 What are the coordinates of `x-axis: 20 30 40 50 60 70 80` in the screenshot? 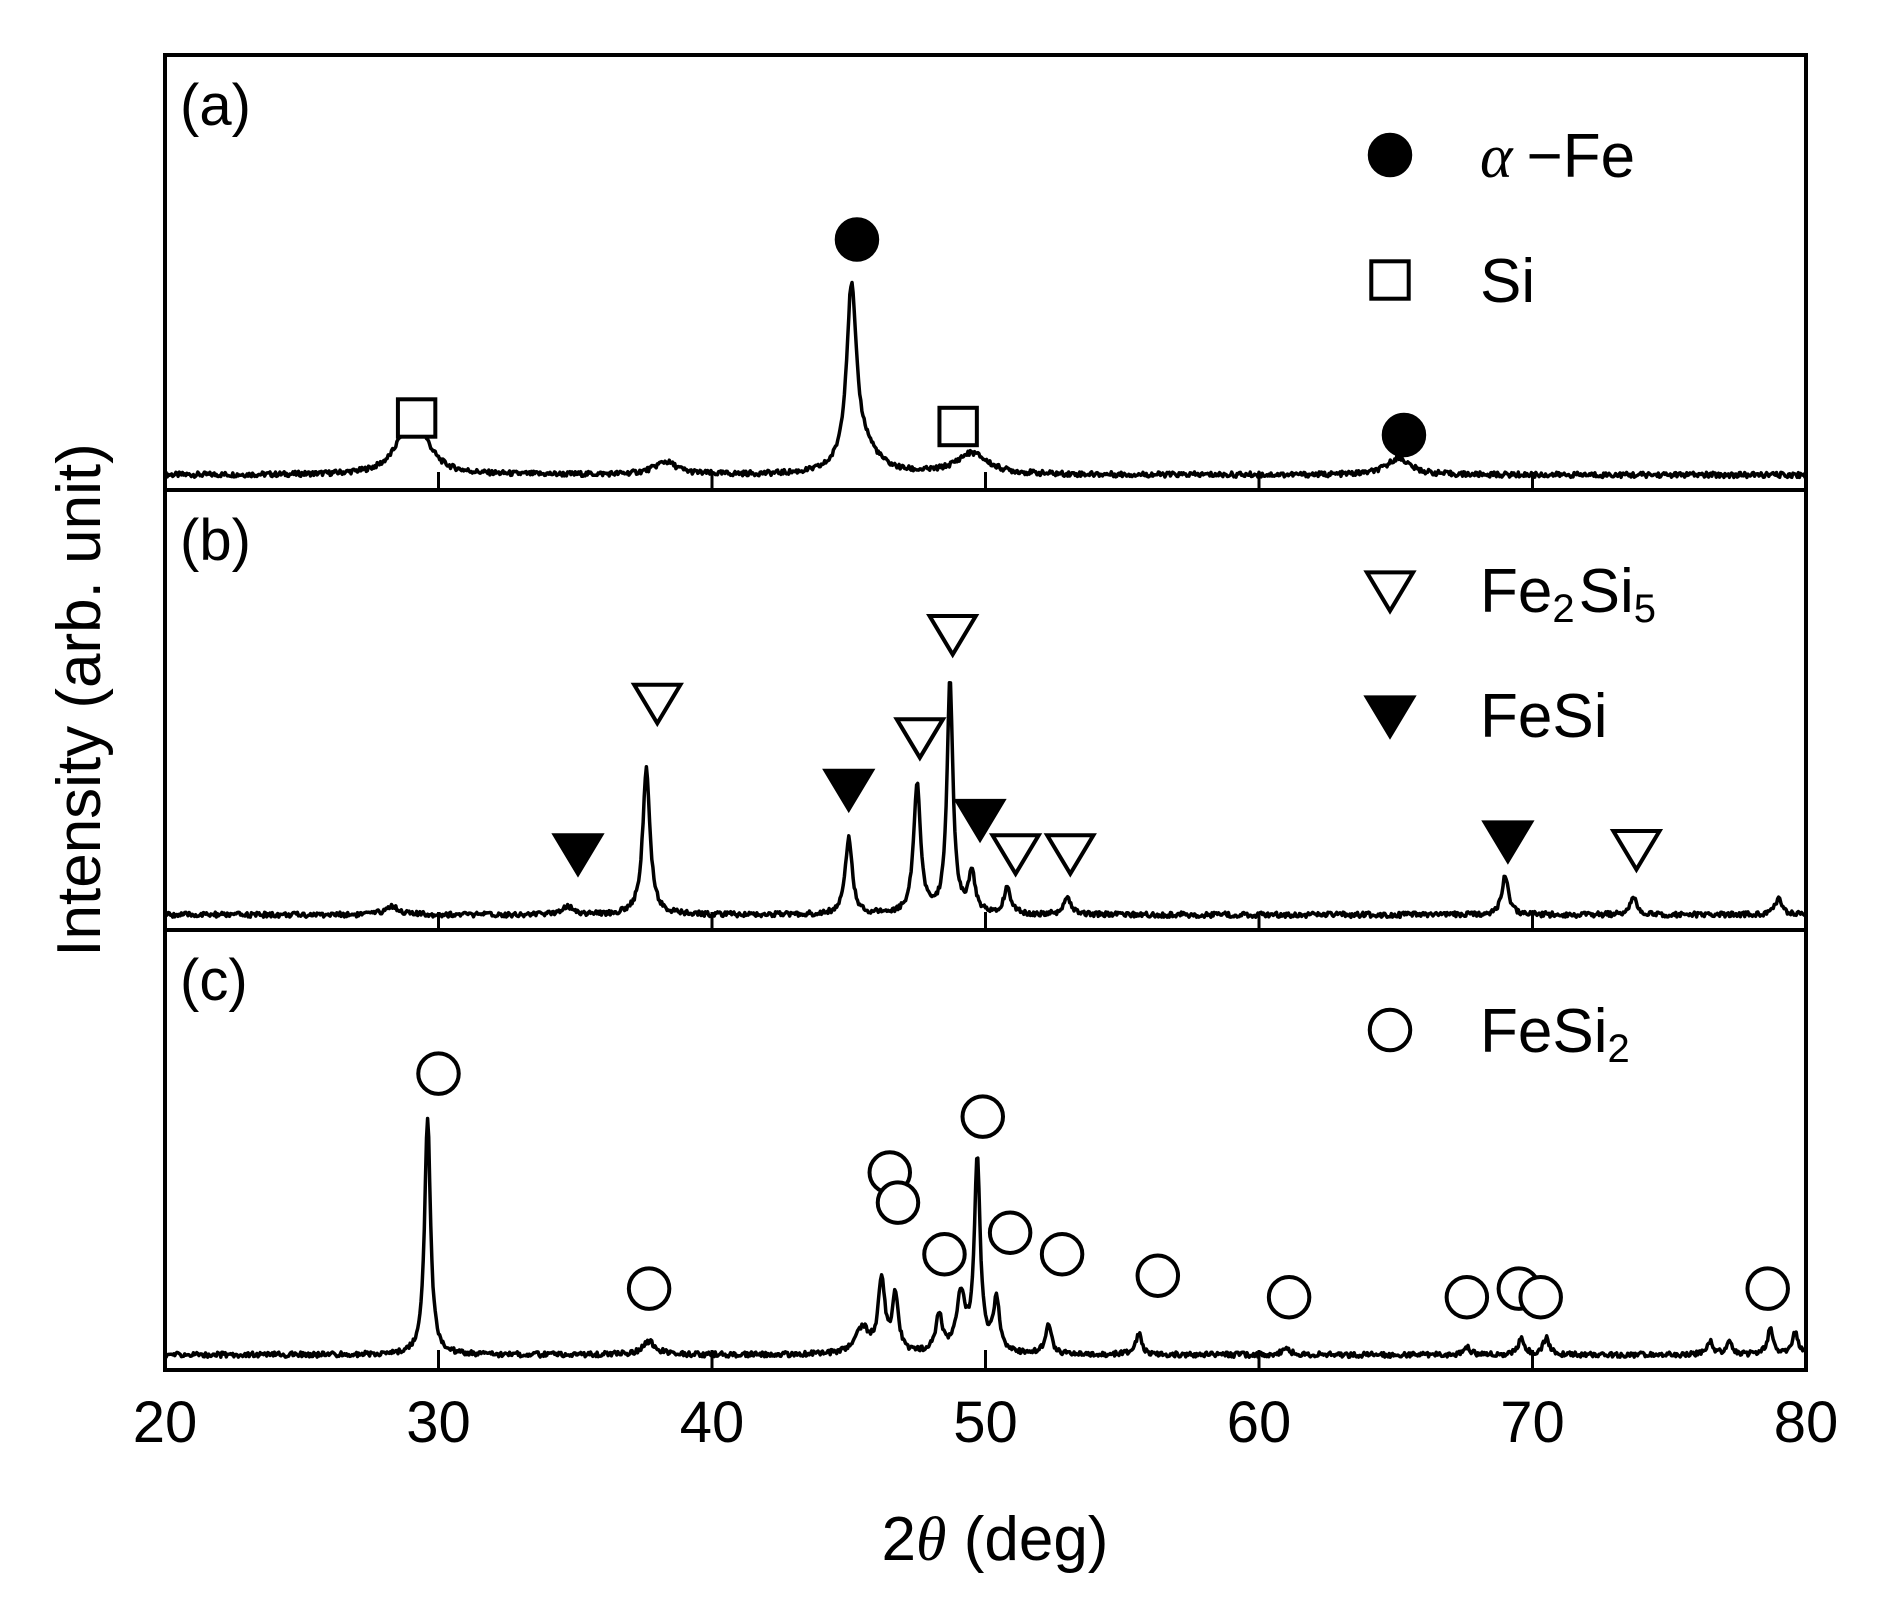 It's located at (986, 1402).